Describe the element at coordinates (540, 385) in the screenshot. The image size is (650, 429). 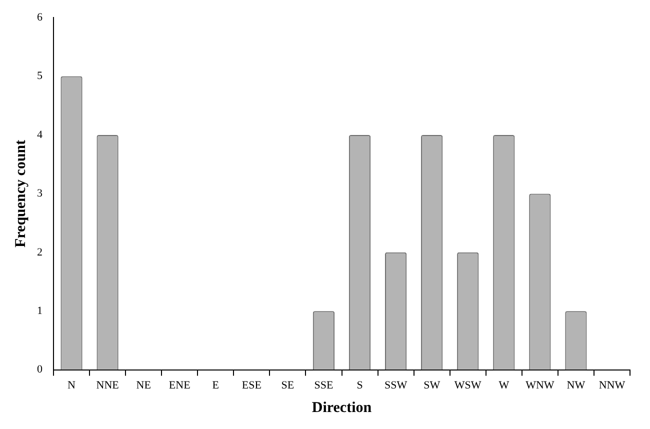
I see `x-tick-label: WNW` at that location.